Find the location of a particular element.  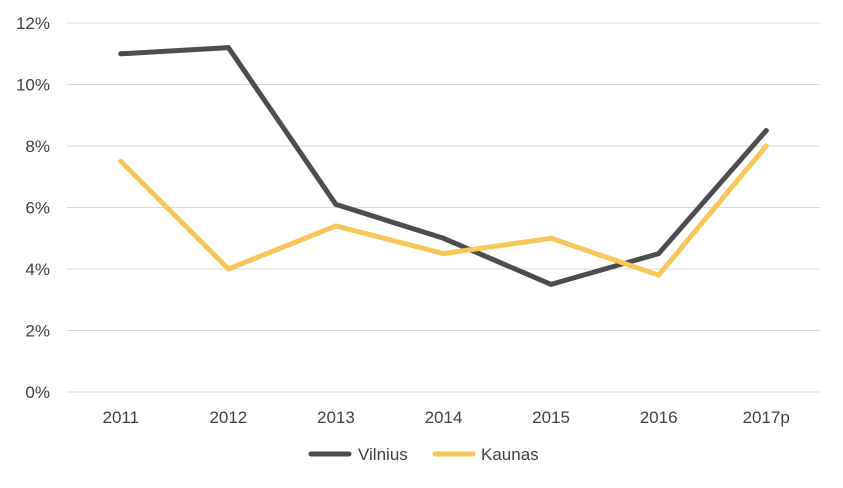

legend: Vilnius Kaunas is located at coordinates (423, 454).